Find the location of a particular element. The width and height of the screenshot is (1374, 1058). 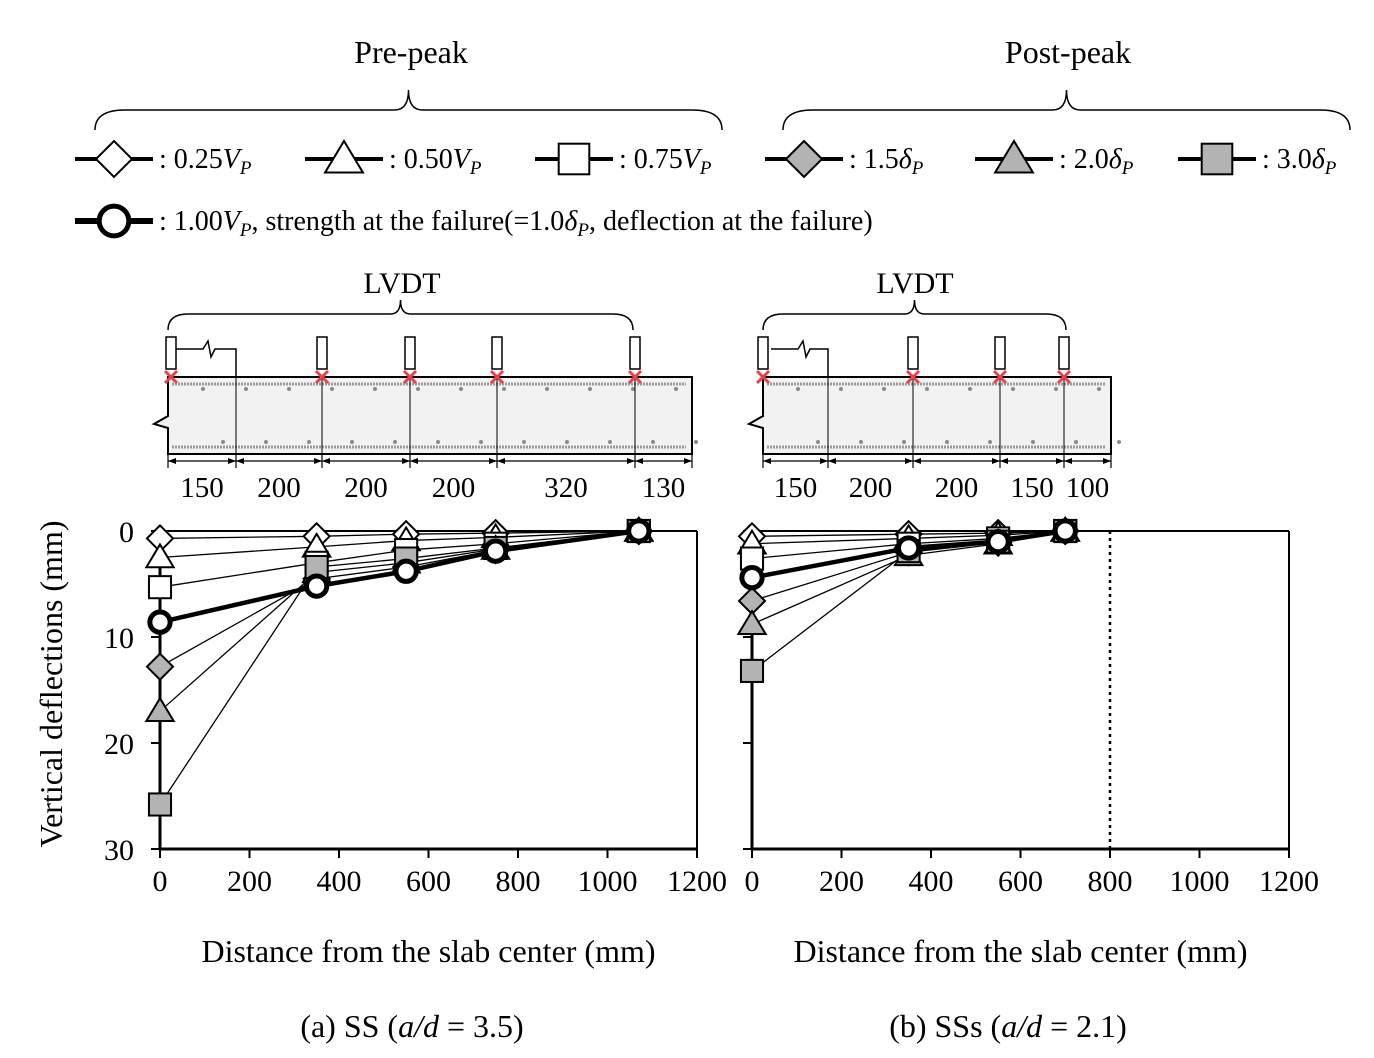

legend-brace-pre is located at coordinates (408, 110).